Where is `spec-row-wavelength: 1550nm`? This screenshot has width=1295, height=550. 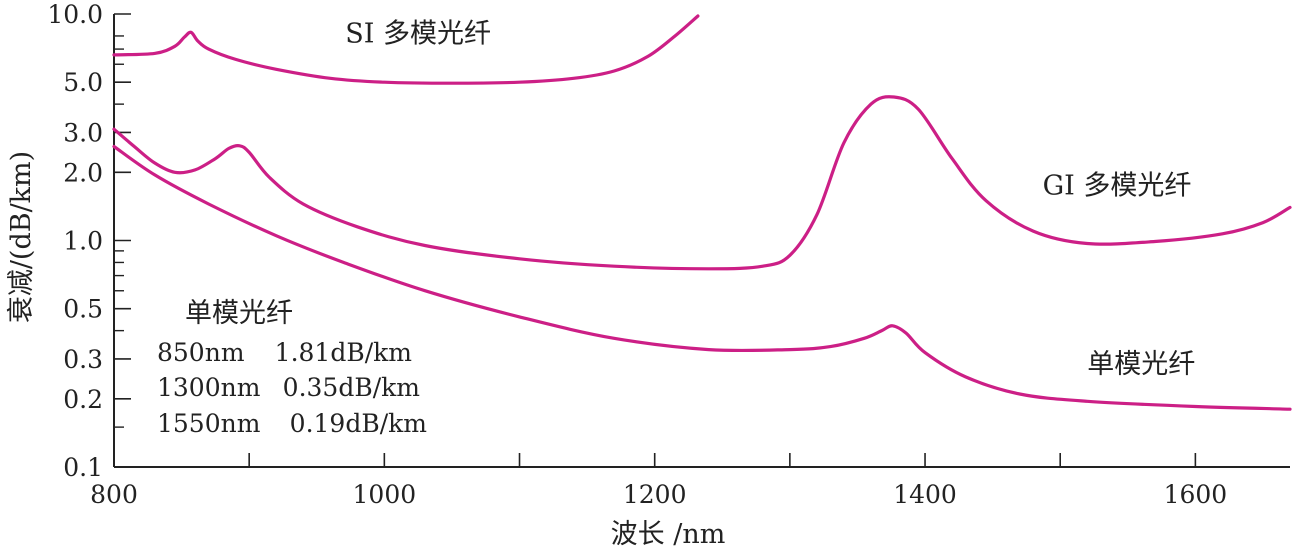 spec-row-wavelength: 1550nm is located at coordinates (209, 423).